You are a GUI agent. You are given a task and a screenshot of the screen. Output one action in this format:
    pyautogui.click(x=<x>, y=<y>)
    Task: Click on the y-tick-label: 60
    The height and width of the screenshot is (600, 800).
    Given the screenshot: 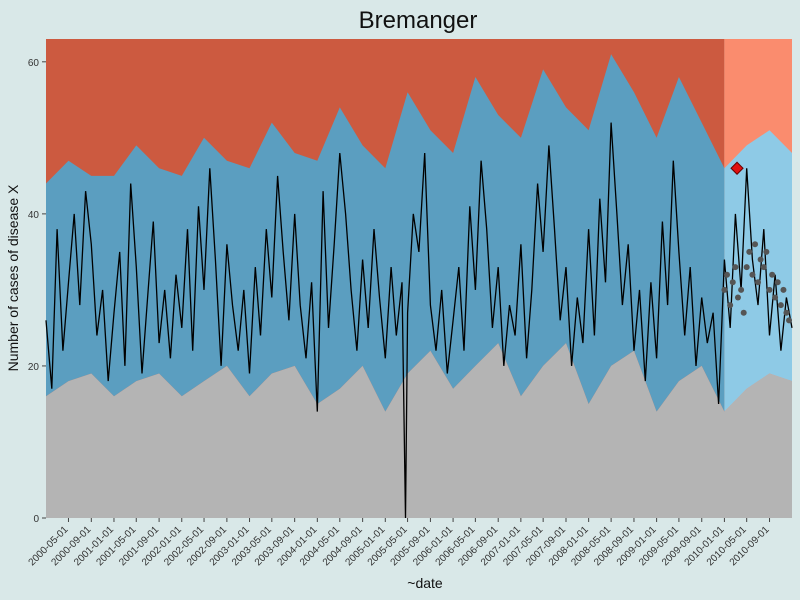 What is the action you would take?
    pyautogui.click(x=34, y=63)
    